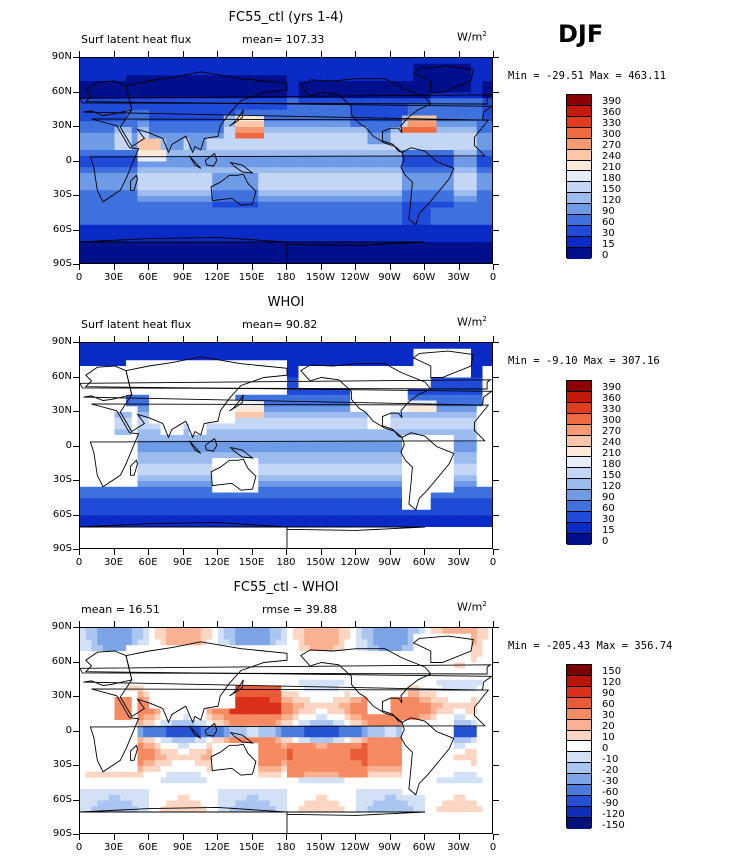  I want to click on panel-mean: mean= 107.33, so click(283, 39).